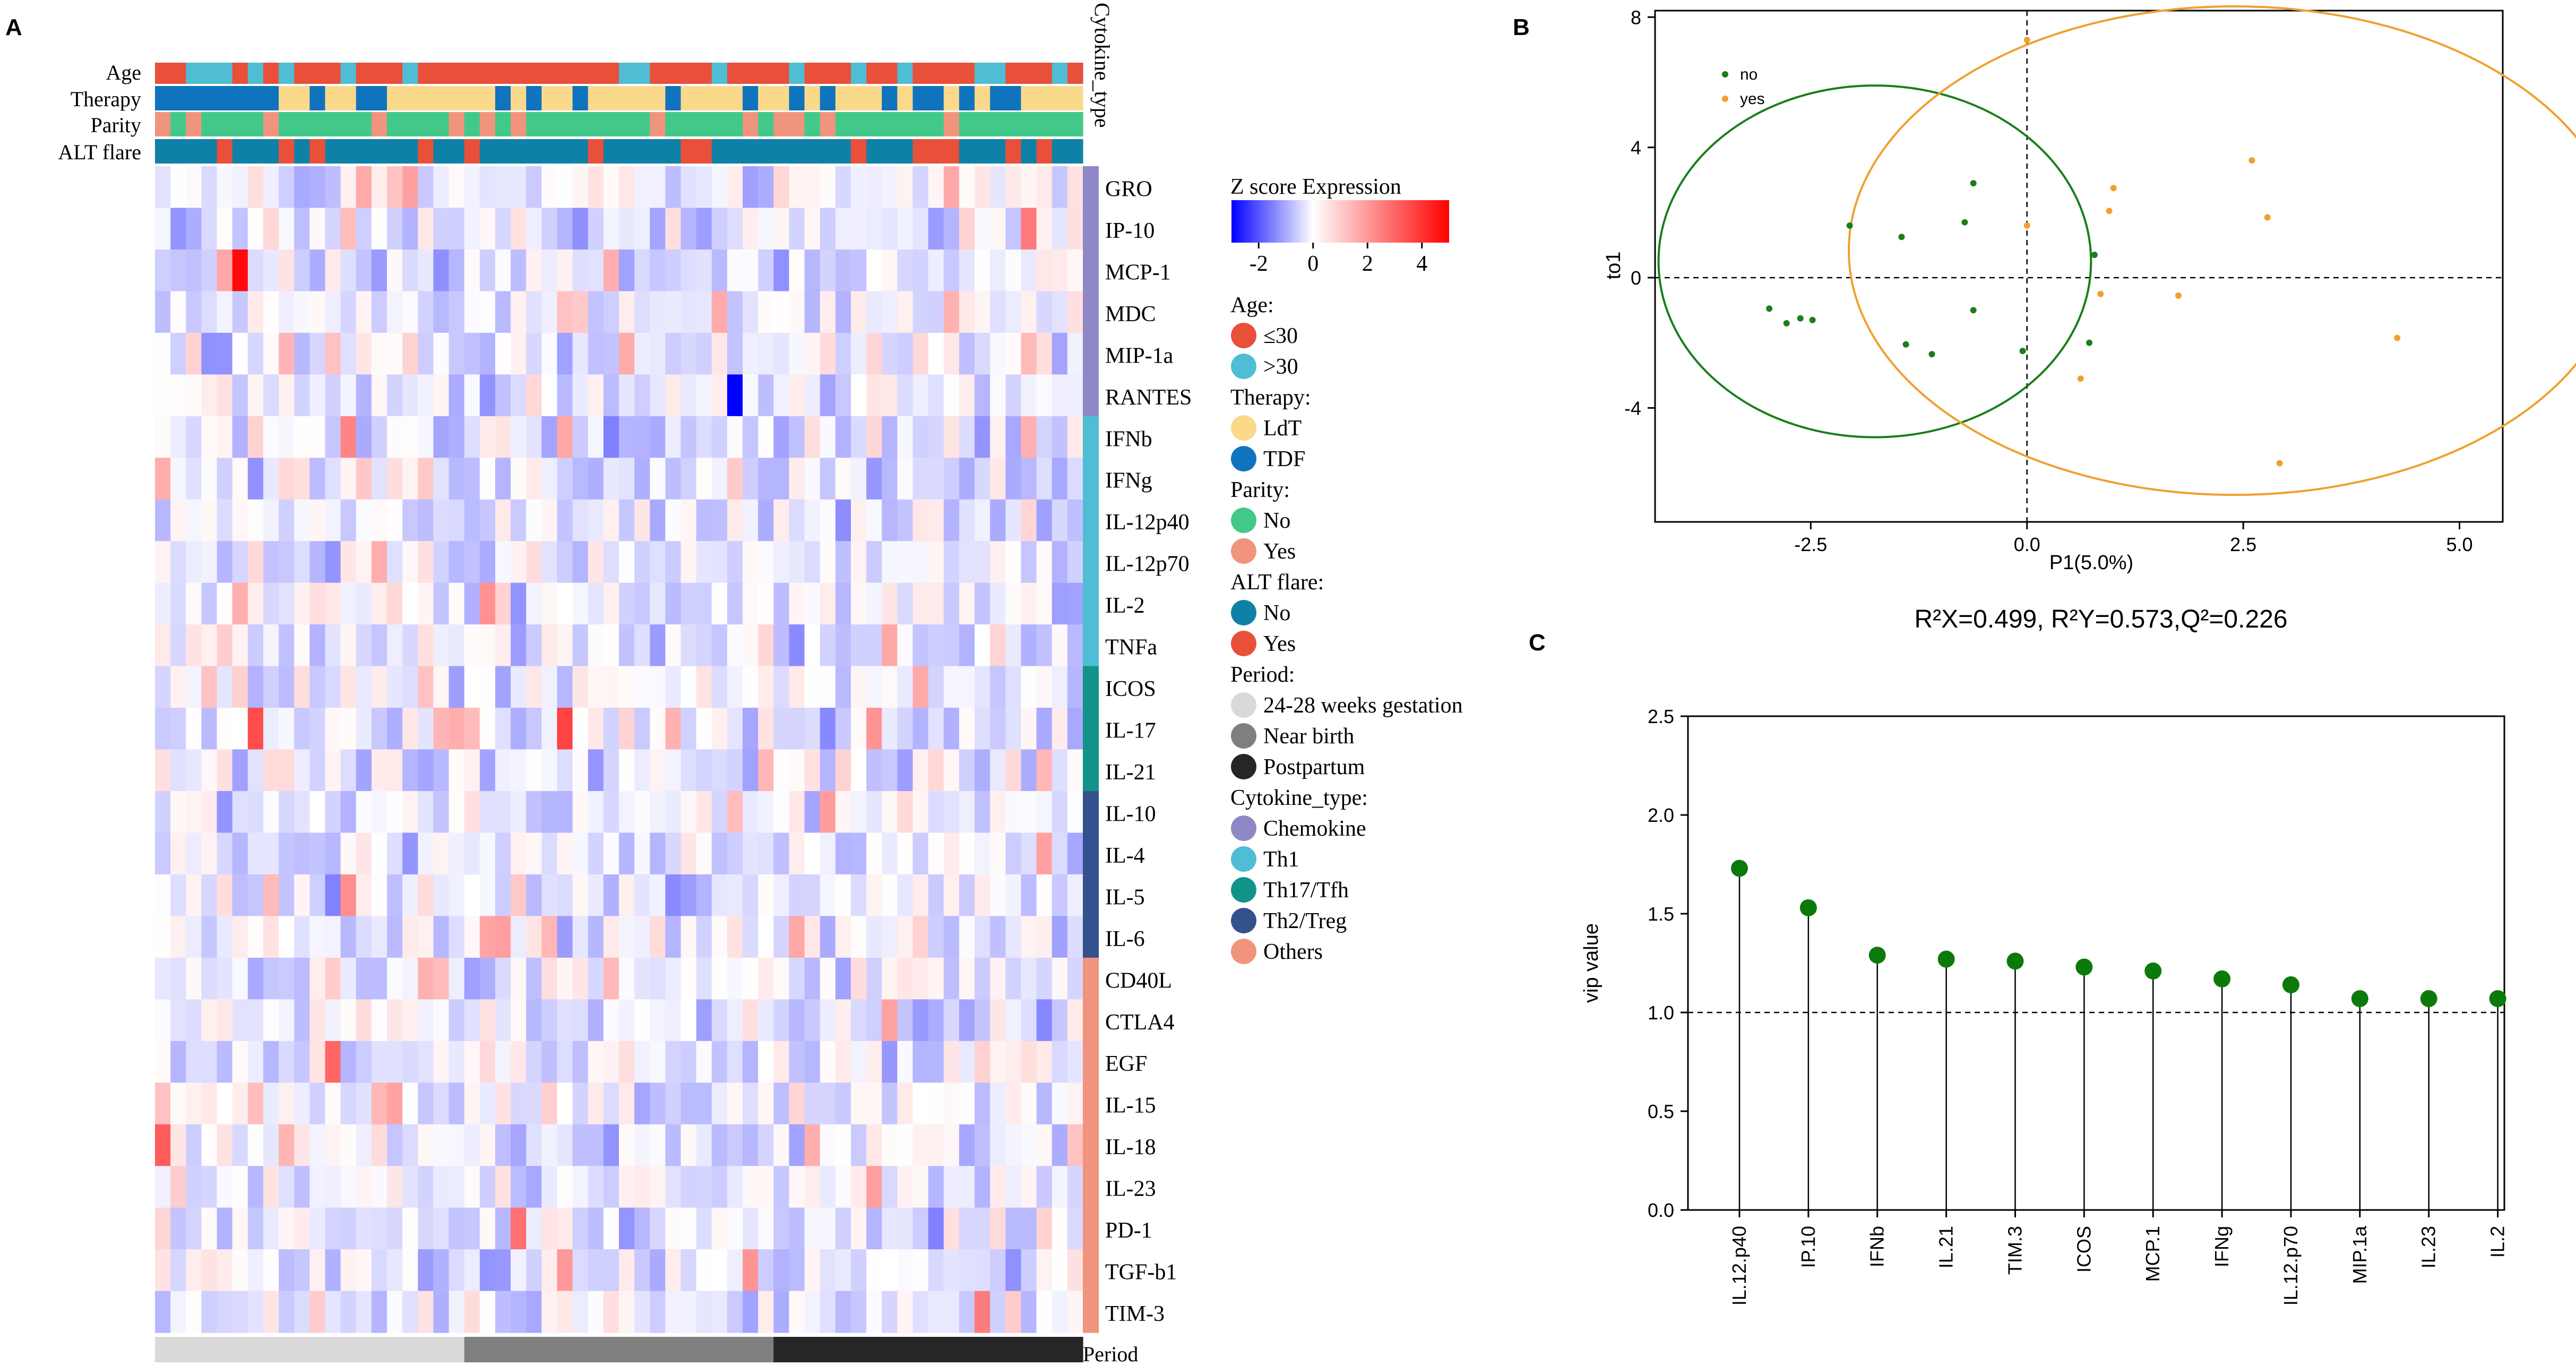  I want to click on scatter-x-tick-label: 5.0, so click(2459, 544).